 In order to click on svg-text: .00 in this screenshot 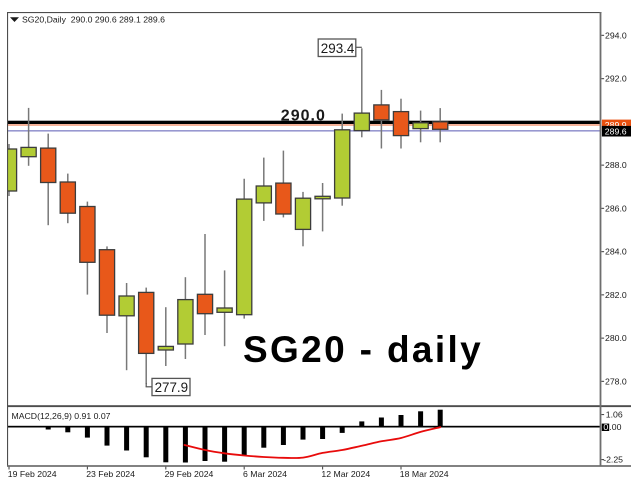, I will do `click(615, 427)`.